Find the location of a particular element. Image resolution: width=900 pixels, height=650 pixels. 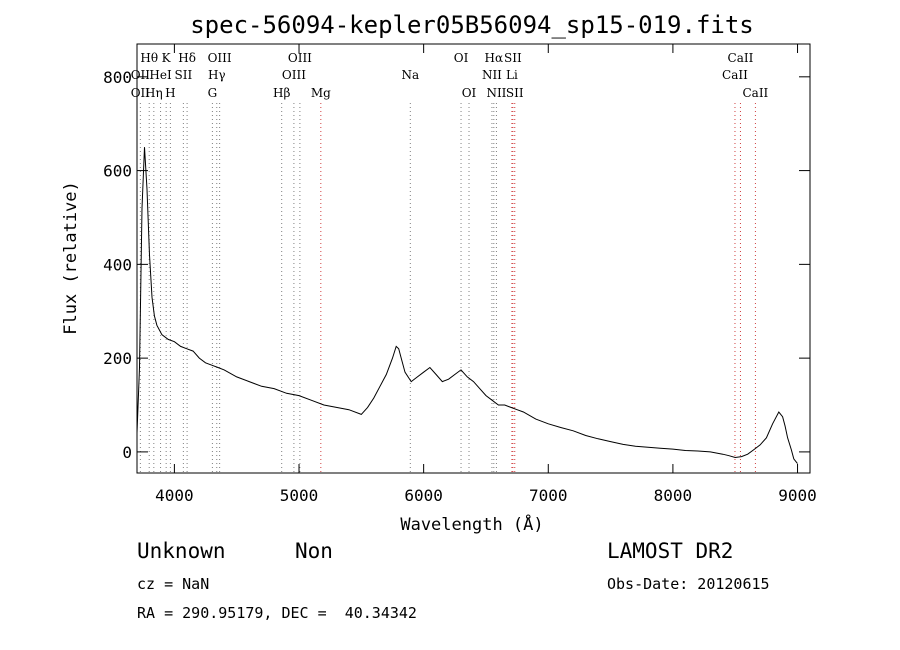

spectral-line-label: HeI is located at coordinates (160, 75).